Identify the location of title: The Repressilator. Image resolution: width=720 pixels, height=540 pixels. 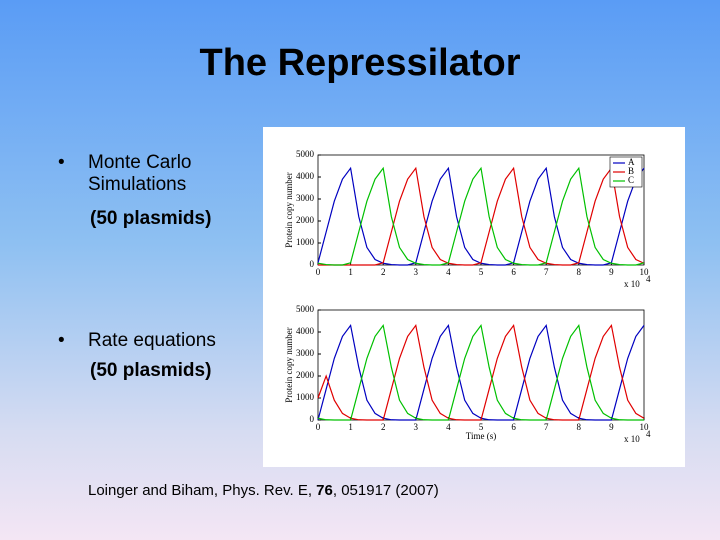
(360, 63).